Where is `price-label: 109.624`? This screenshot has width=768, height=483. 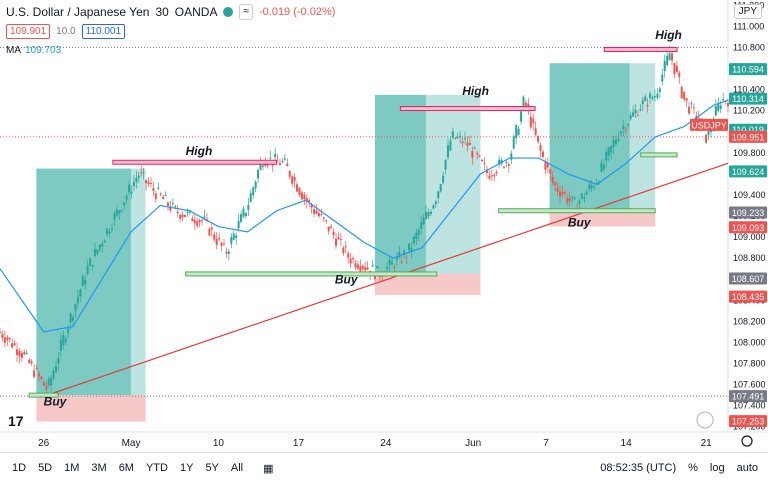 price-label: 109.624 is located at coordinates (748, 172).